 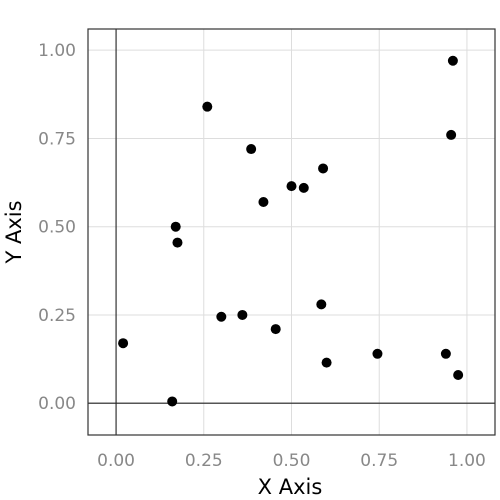 What do you see at coordinates (116, 461) in the screenshot?
I see `x-tick-label-0: 0.00` at bounding box center [116, 461].